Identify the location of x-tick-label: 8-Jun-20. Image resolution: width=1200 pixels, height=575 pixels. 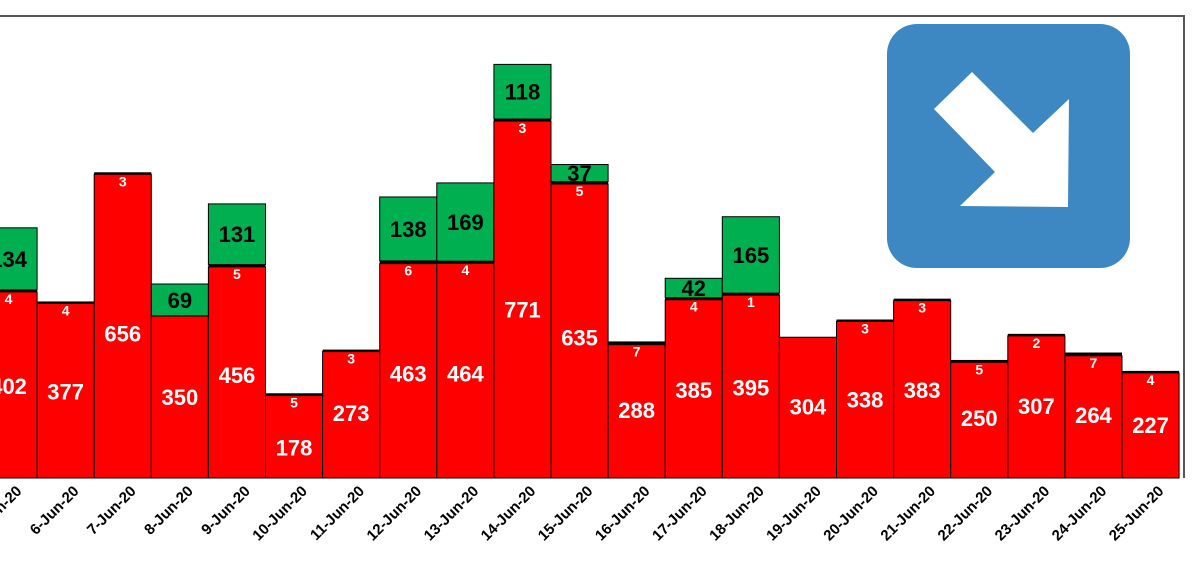
(169, 511).